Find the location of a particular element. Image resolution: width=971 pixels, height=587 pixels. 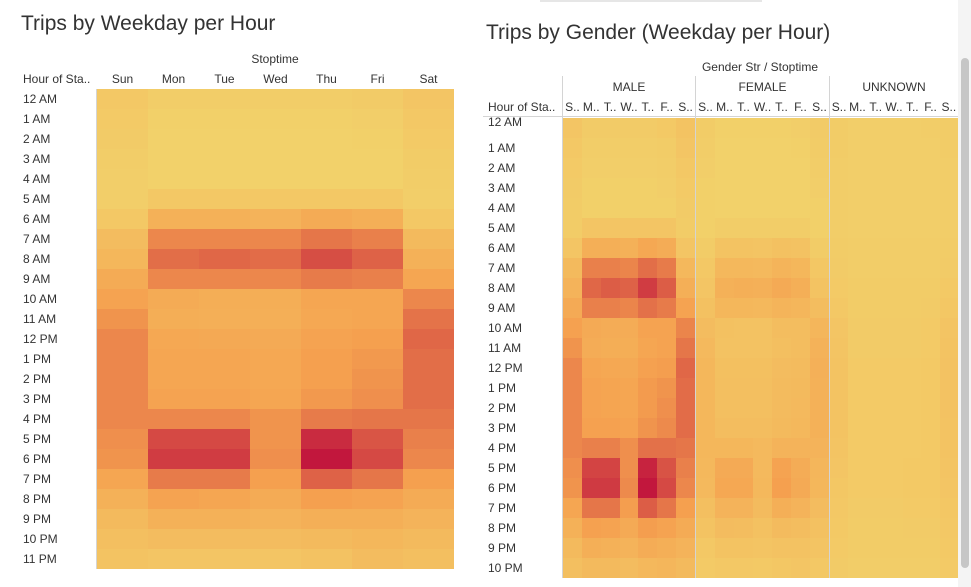

row-label: 7 PM is located at coordinates (502, 508).